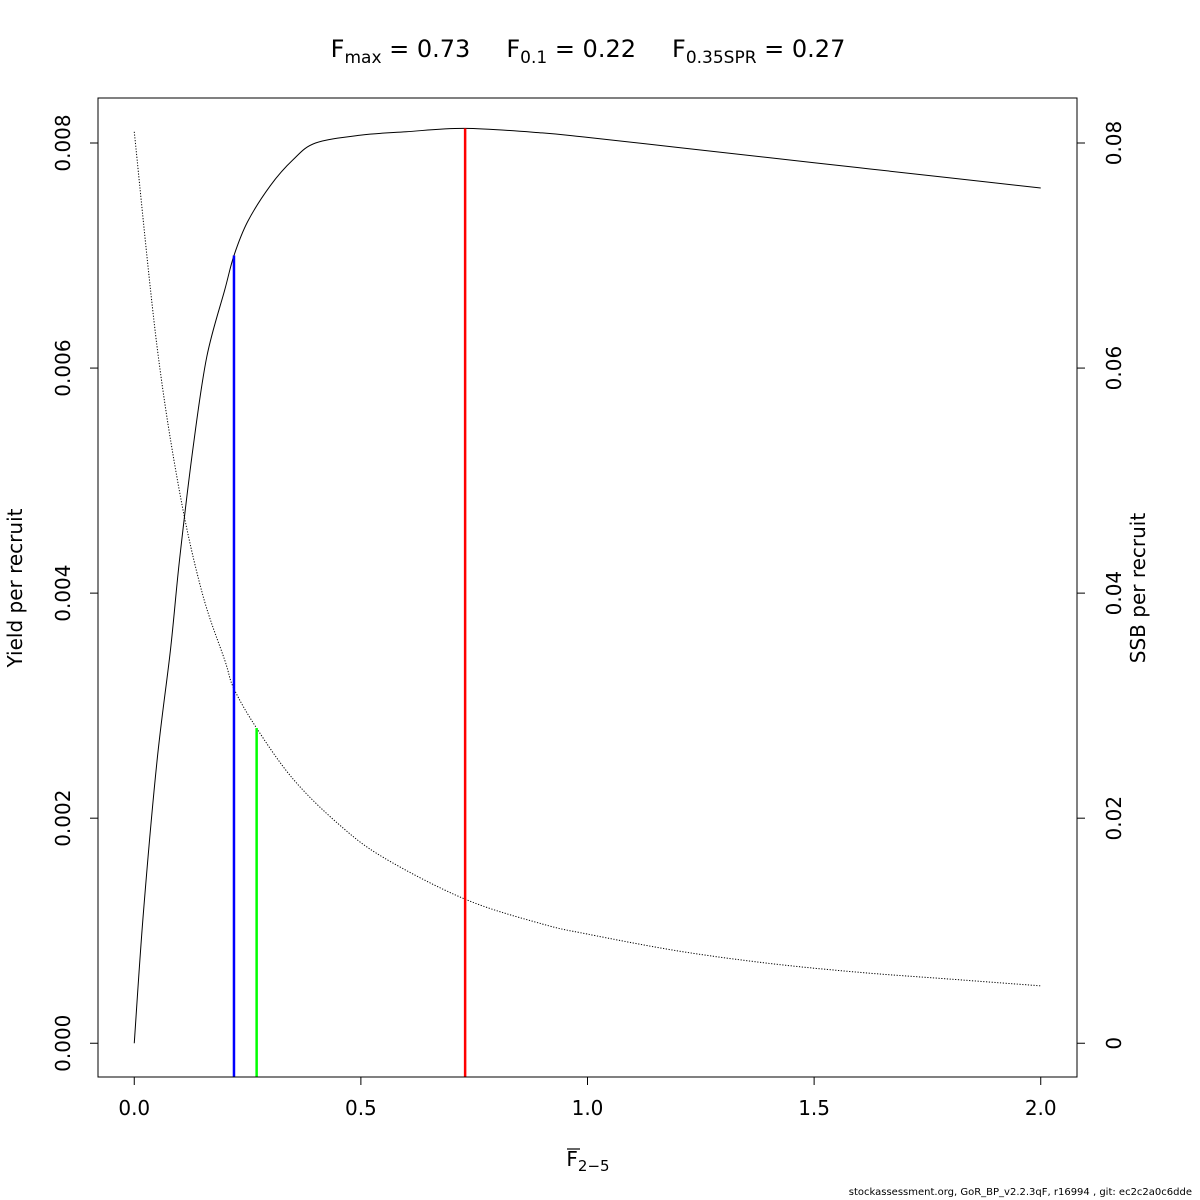  What do you see at coordinates (721, 58) in the screenshot?
I see `title-subscript: 0.35SPR` at bounding box center [721, 58].